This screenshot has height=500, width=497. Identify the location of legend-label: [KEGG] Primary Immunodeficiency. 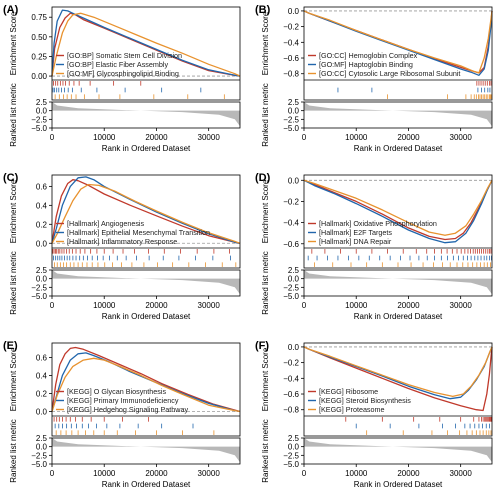
(123, 400).